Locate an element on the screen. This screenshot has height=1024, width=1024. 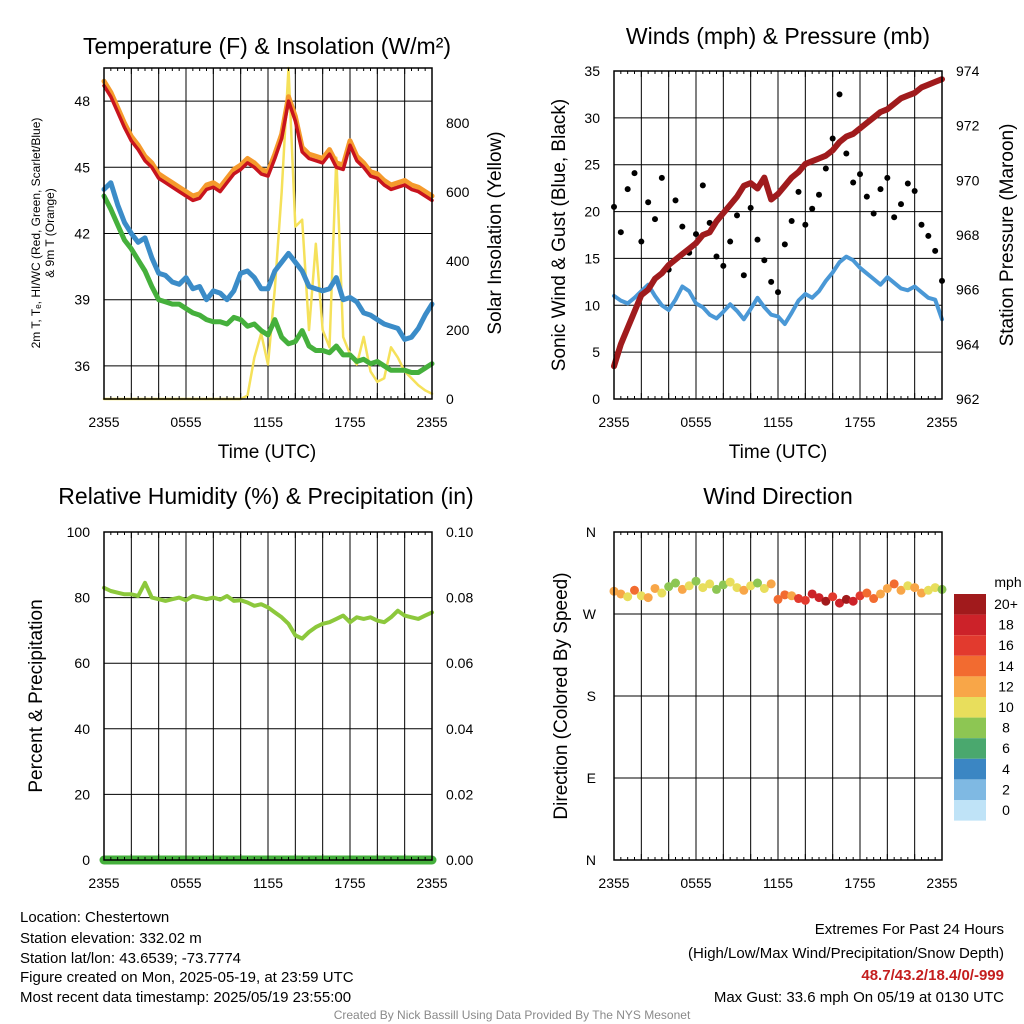
temperature-gridlines is located at coordinates (268, 233).